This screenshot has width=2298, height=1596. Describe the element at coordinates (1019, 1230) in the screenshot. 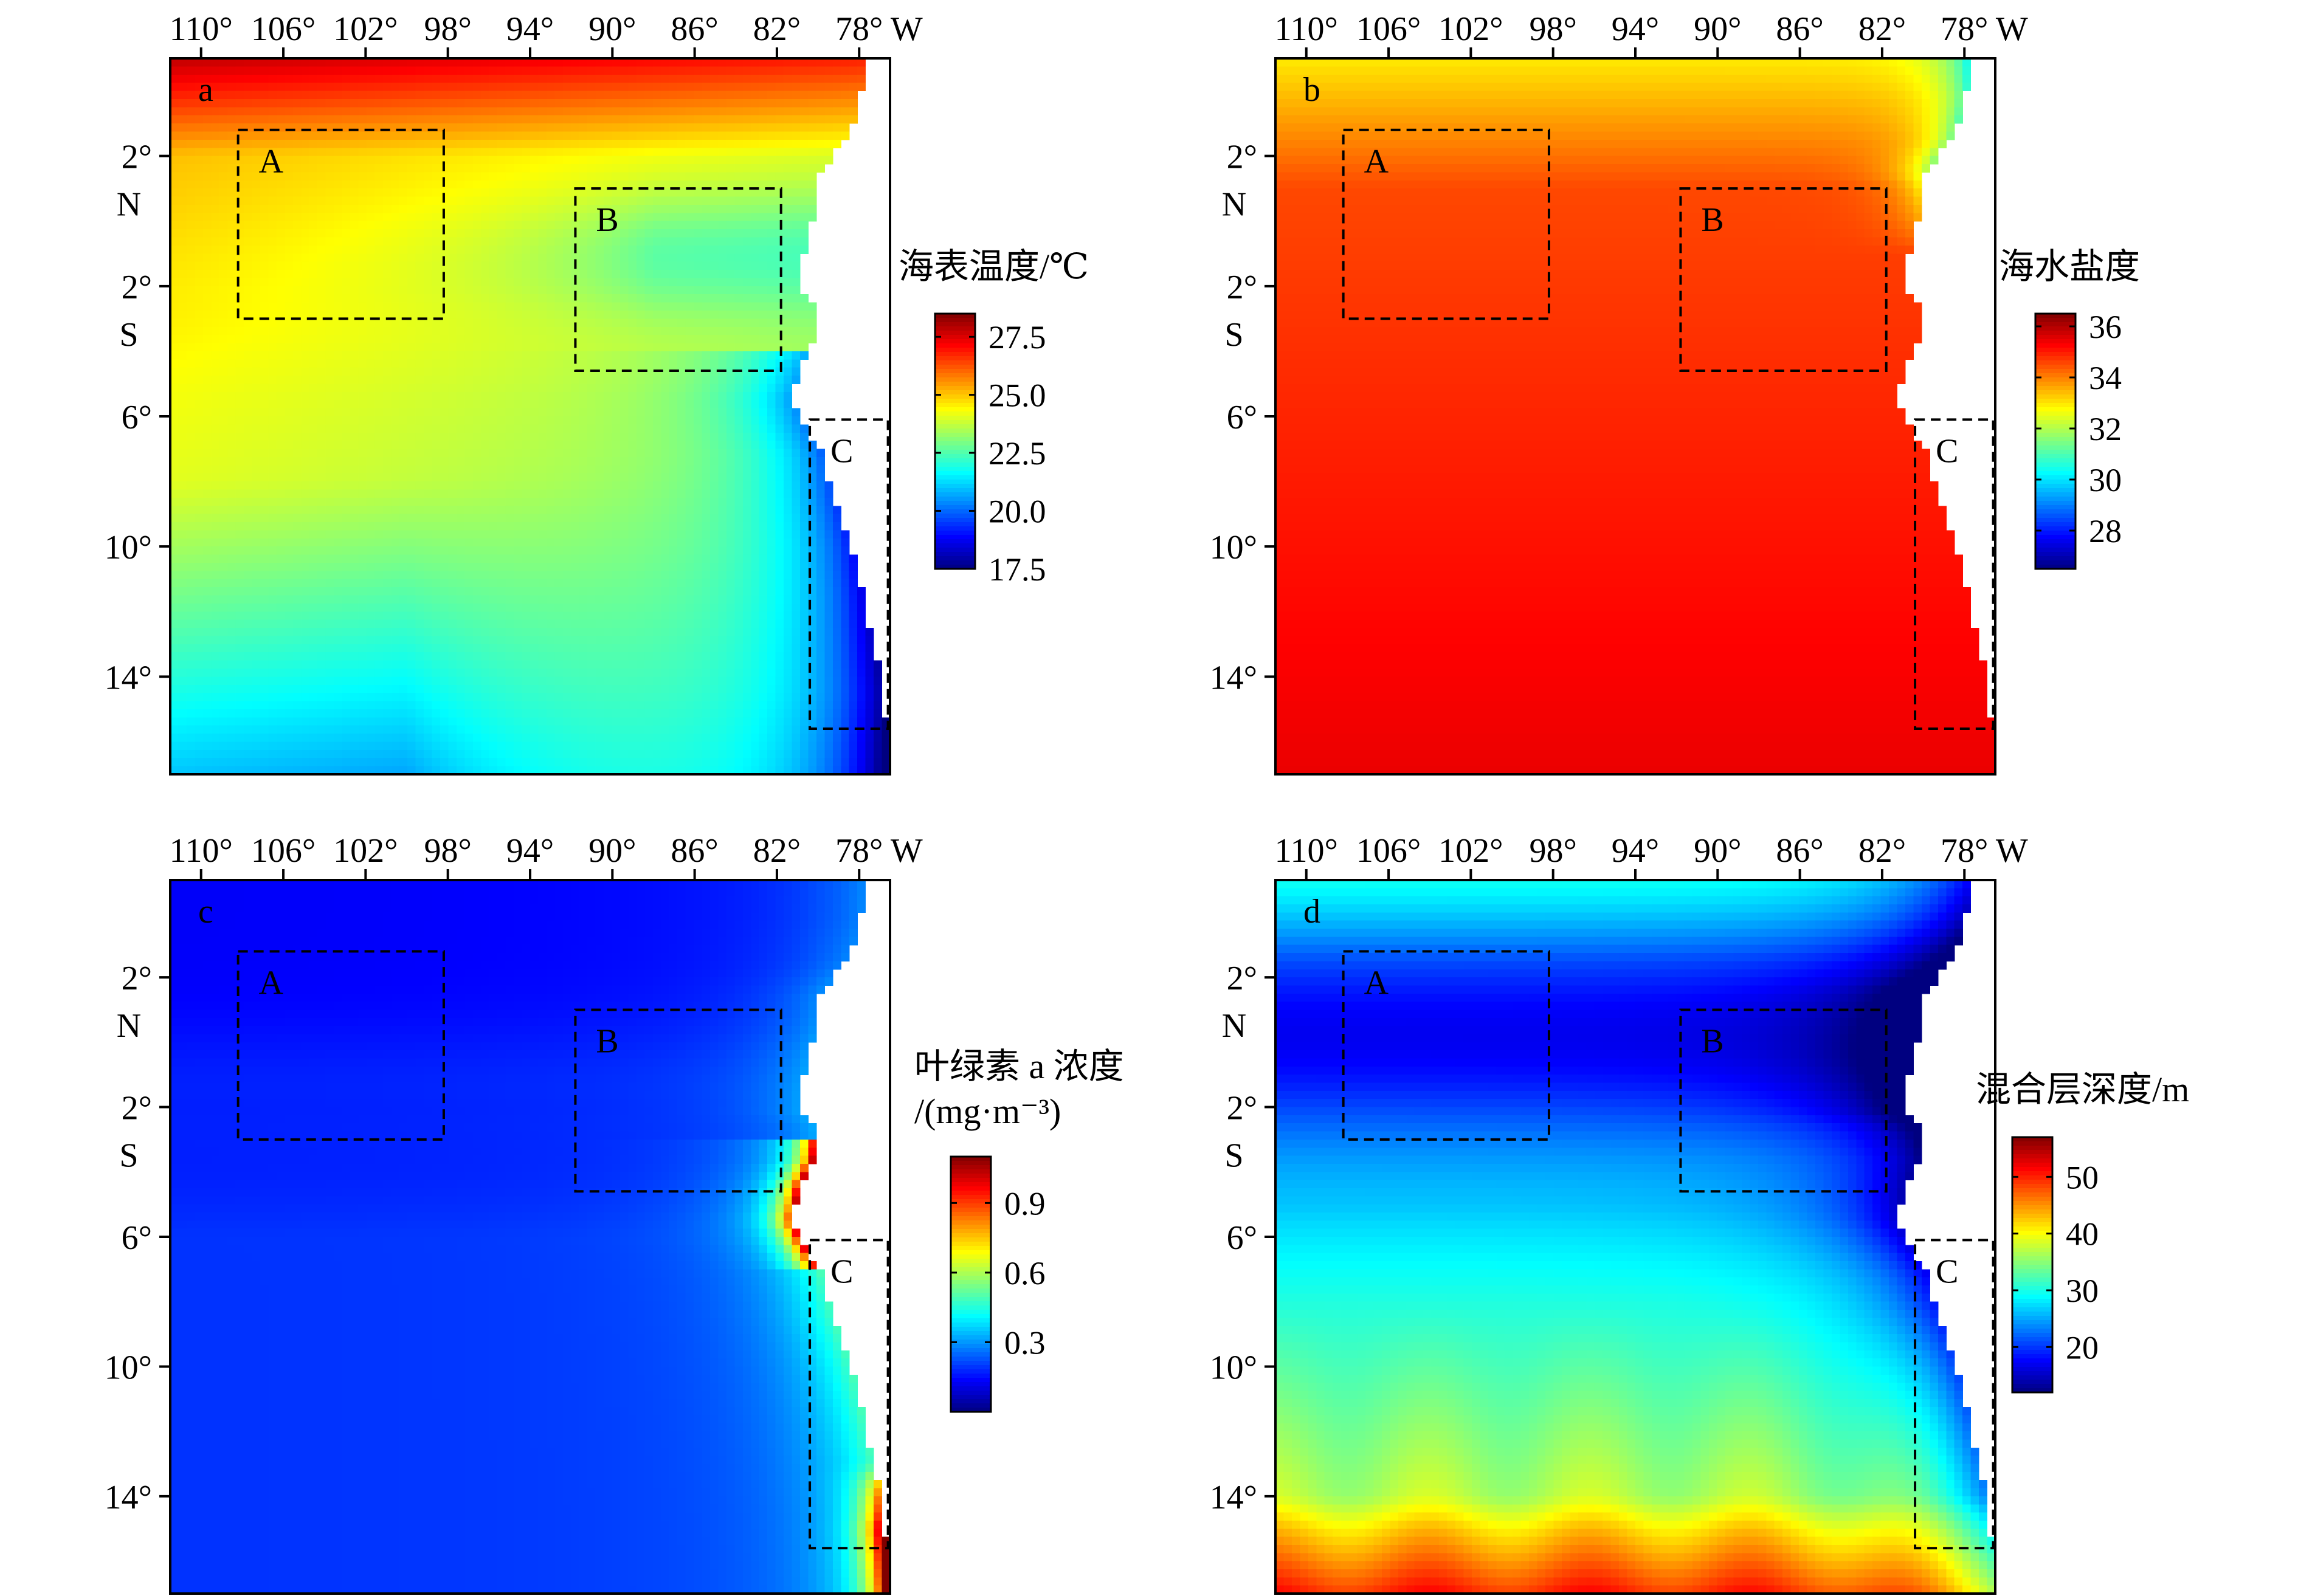

I see `colorbar-c: 0.9 0.6 0.3 叶绿素 a 浓度 /(mg·m⁻³)` at that location.